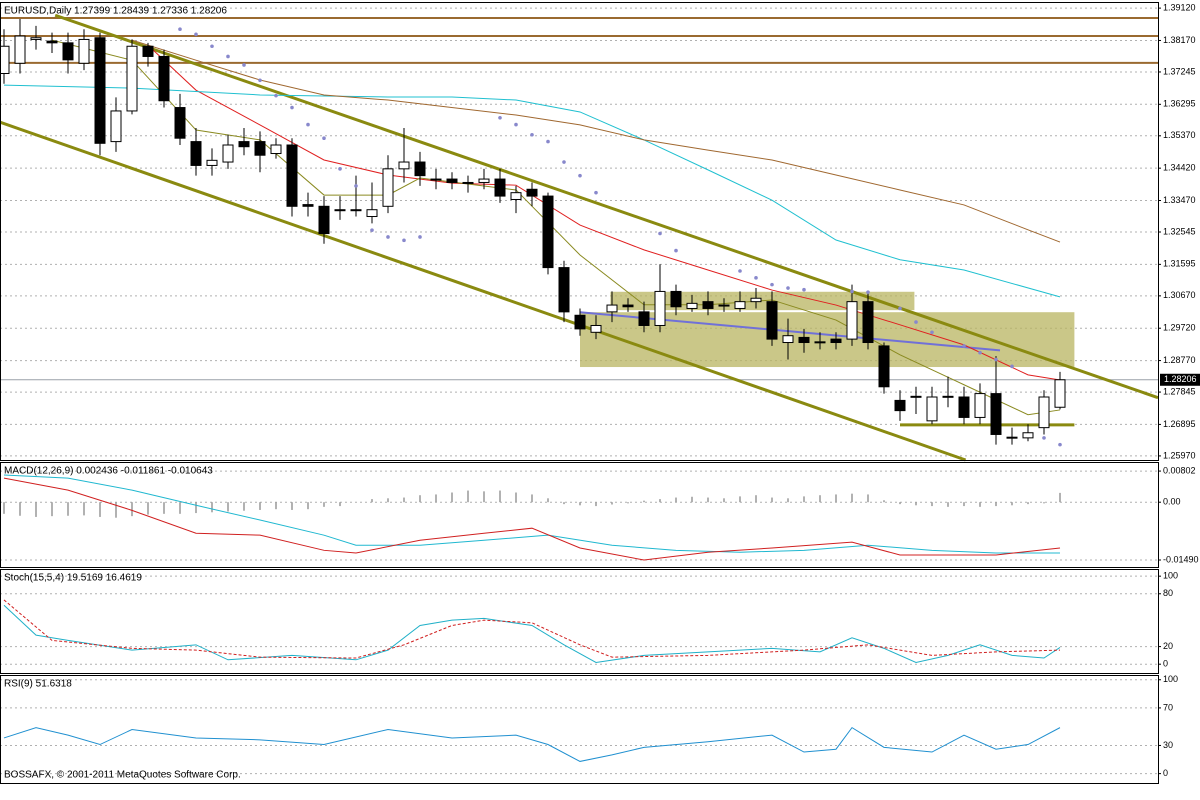  Describe the element at coordinates (38, 684) in the screenshot. I see `panel-title: RSI(9) 51.6318` at that location.